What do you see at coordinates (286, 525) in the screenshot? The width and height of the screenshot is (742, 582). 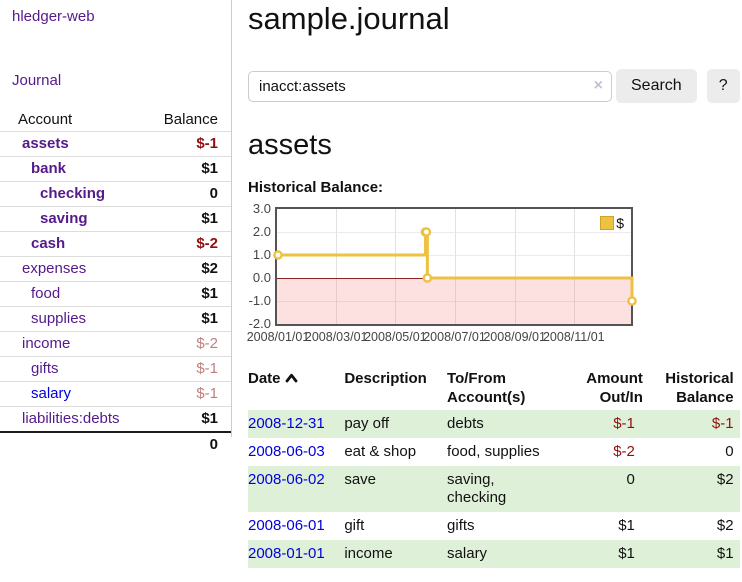 I see `transaction-date-link: 2008-06-01` at bounding box center [286, 525].